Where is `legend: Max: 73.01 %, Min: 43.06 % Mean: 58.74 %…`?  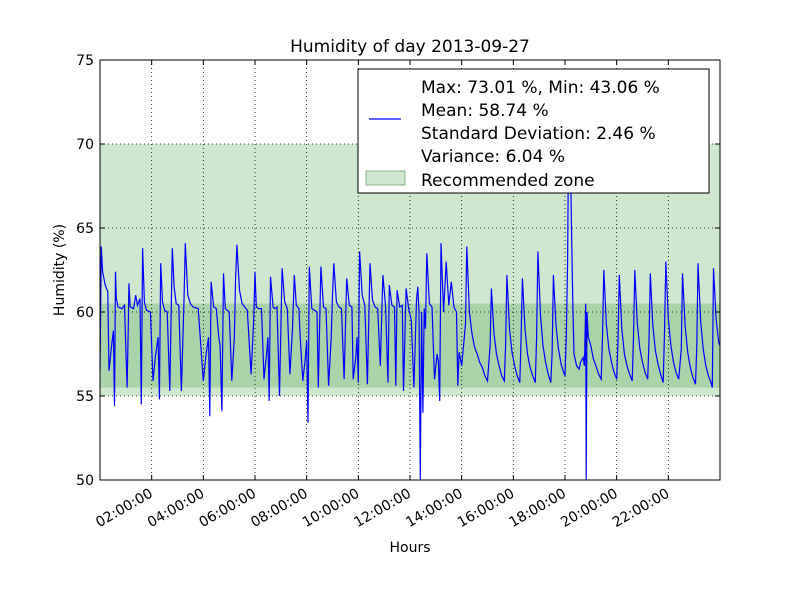 legend: Max: 73.01 %, Min: 43.06 % Mean: 58.74 %… is located at coordinates (533, 131).